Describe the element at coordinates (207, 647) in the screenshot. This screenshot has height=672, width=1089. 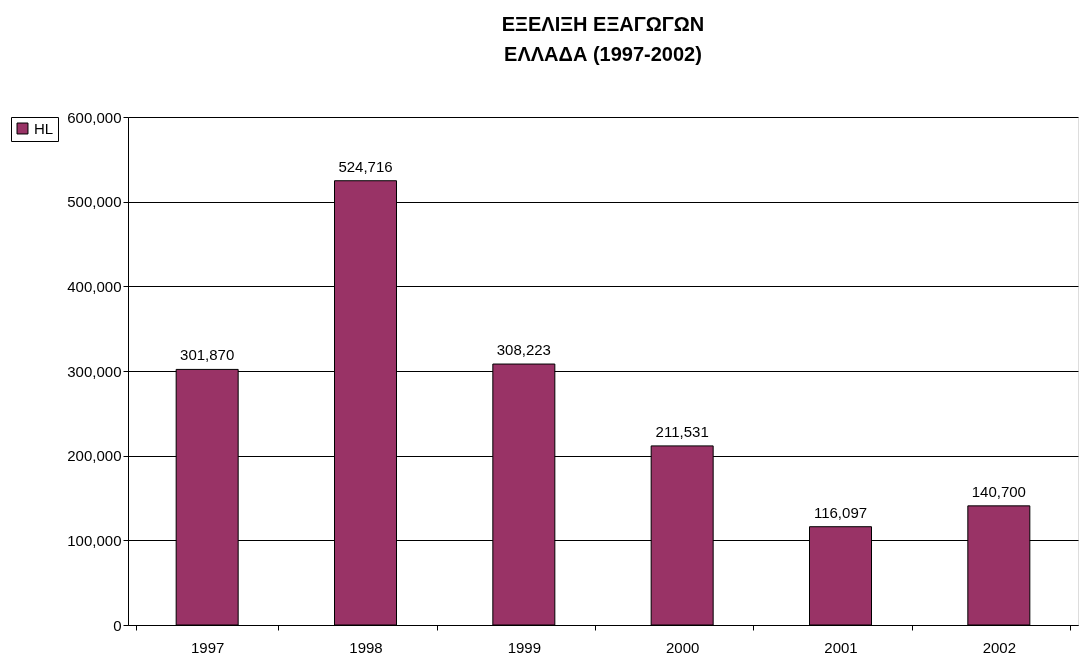
I see `x-tick-label: 1997` at that location.